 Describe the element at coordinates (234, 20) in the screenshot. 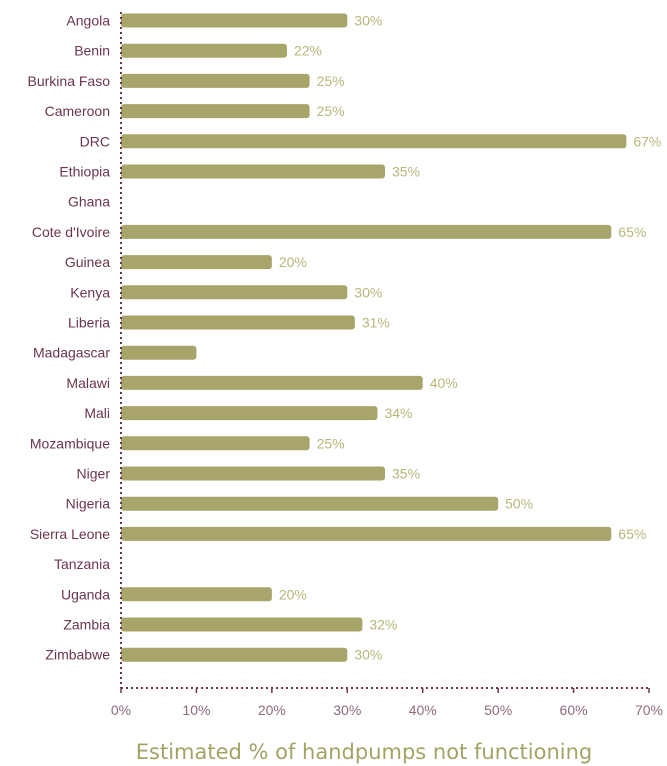

I see `bar-angola` at that location.